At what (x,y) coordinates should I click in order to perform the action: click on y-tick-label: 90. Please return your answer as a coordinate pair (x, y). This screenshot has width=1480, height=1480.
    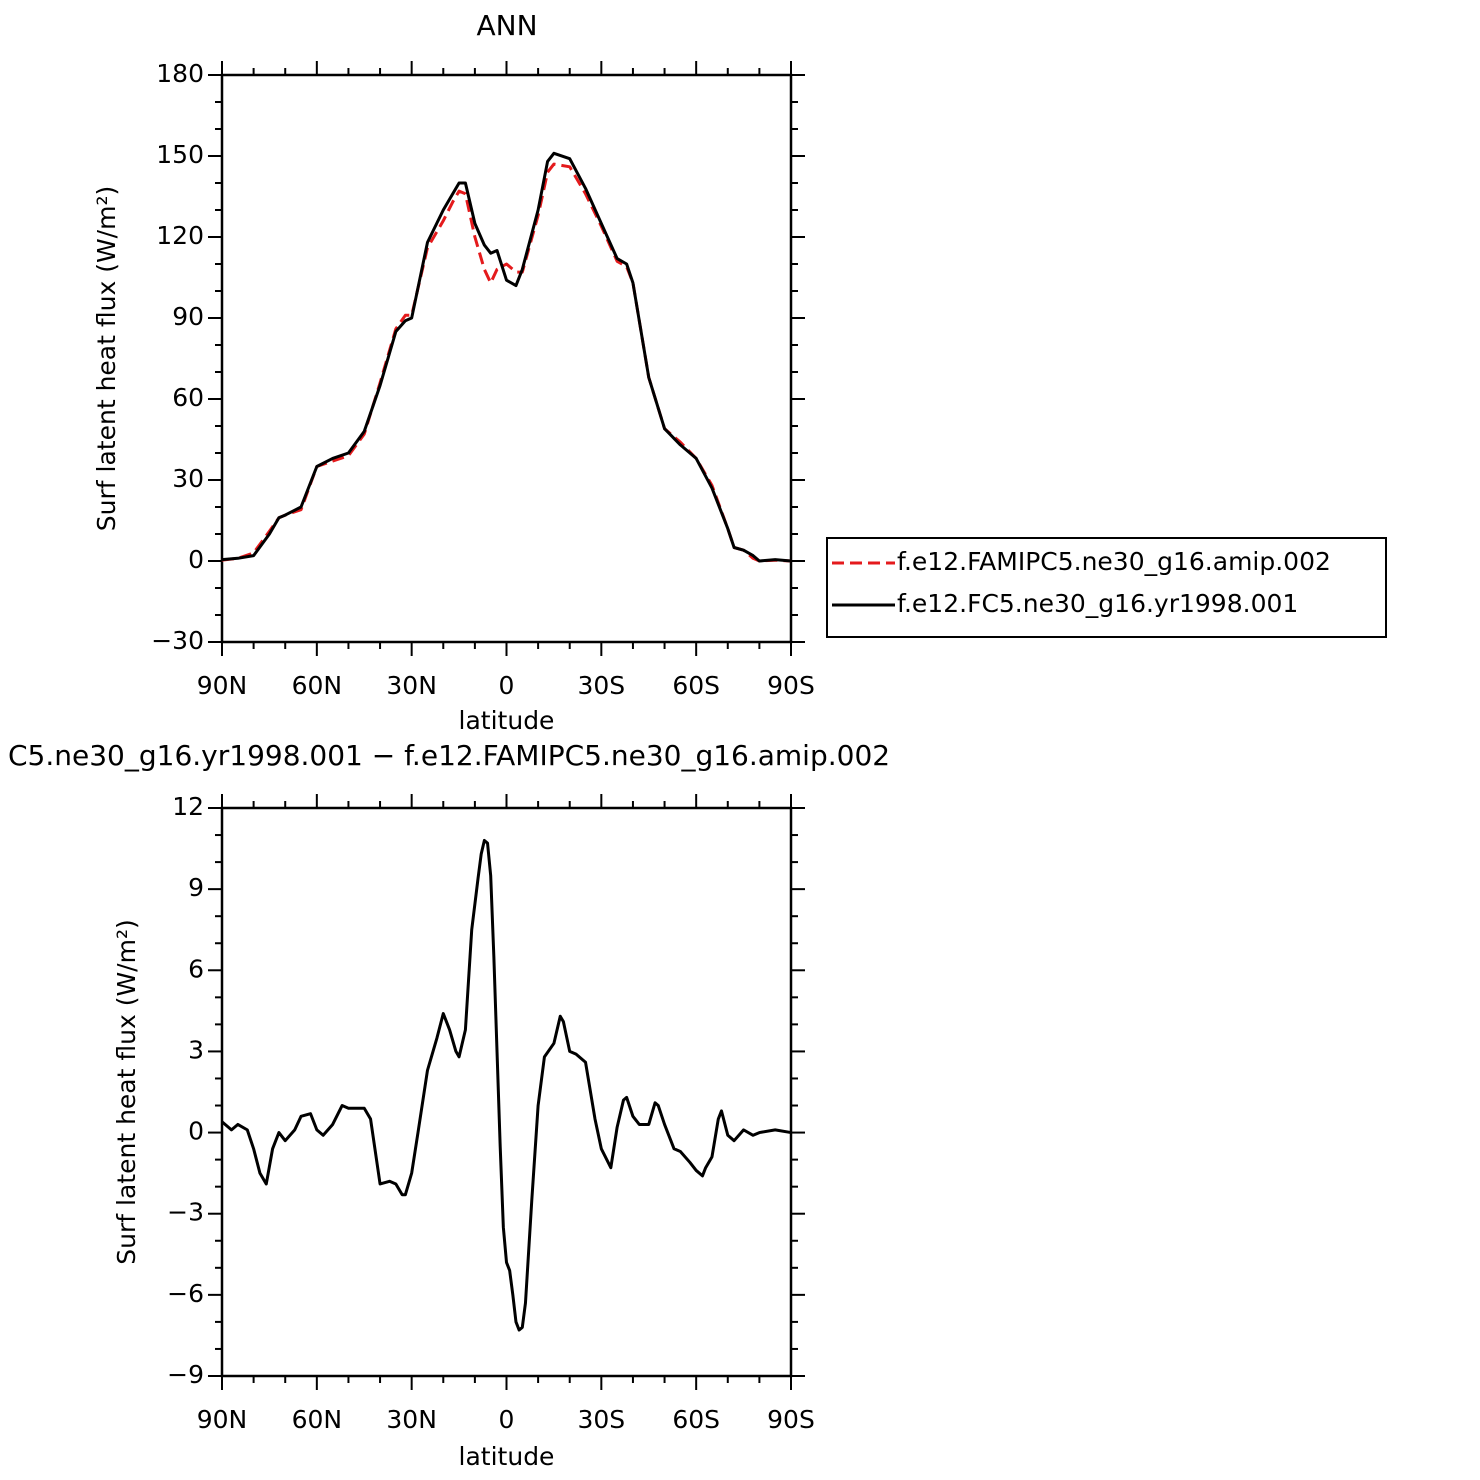
    Looking at the image, I should click on (188, 316).